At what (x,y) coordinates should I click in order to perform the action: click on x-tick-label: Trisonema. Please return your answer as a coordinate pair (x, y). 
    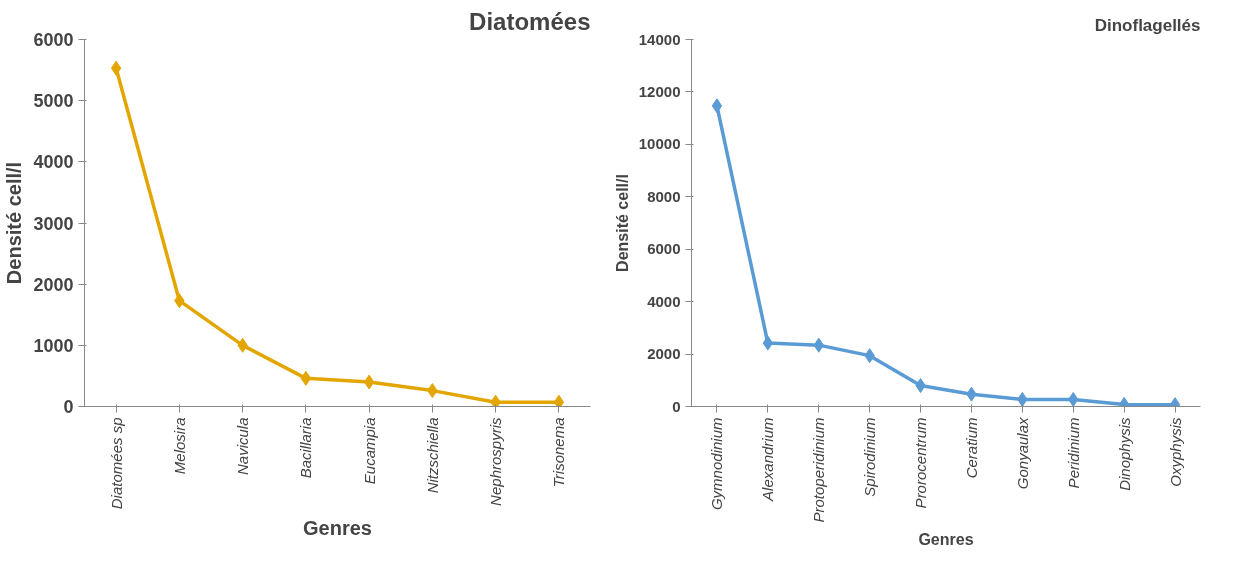
    Looking at the image, I should click on (559, 452).